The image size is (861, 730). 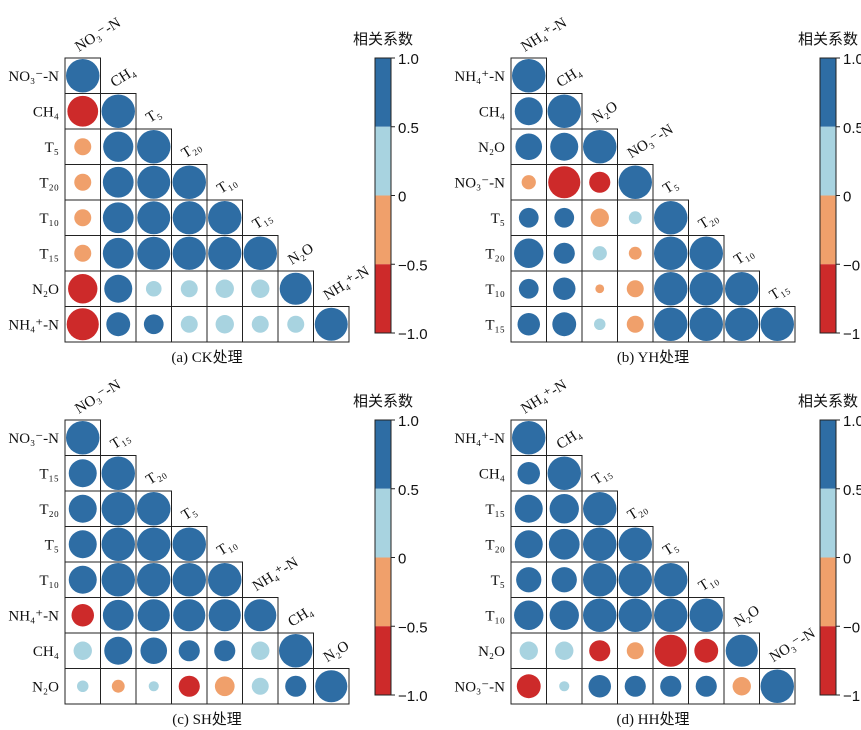 What do you see at coordinates (653, 719) in the screenshot?
I see `panel-caption: (d) HH处理` at bounding box center [653, 719].